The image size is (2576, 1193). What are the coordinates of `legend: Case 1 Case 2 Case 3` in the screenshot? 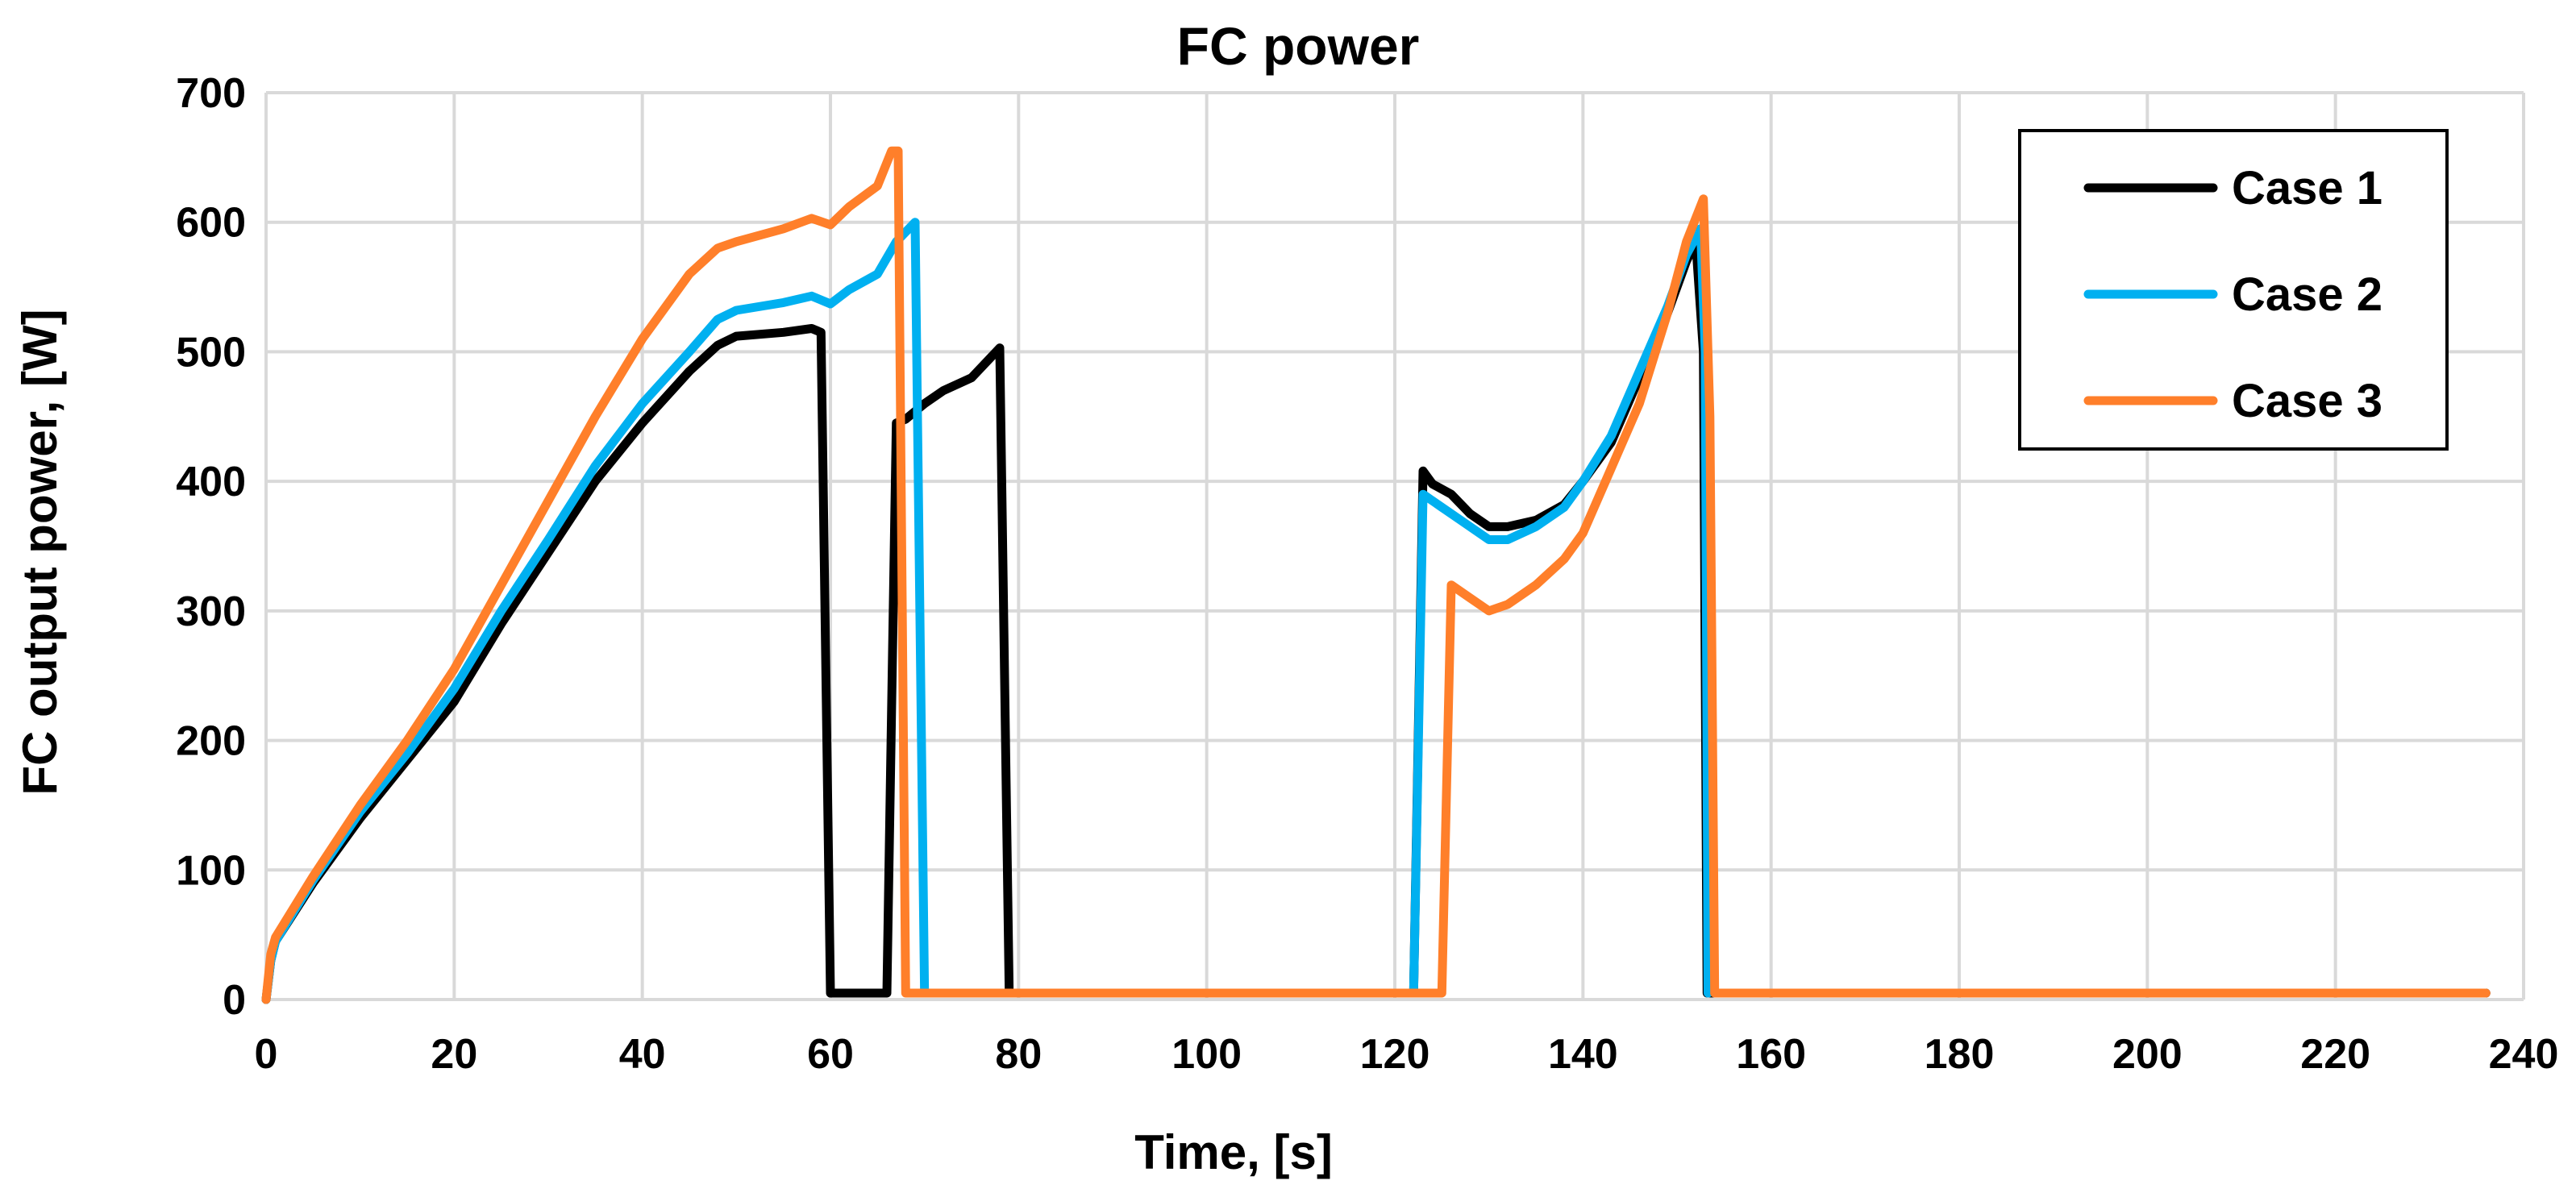 It's located at (2233, 290).